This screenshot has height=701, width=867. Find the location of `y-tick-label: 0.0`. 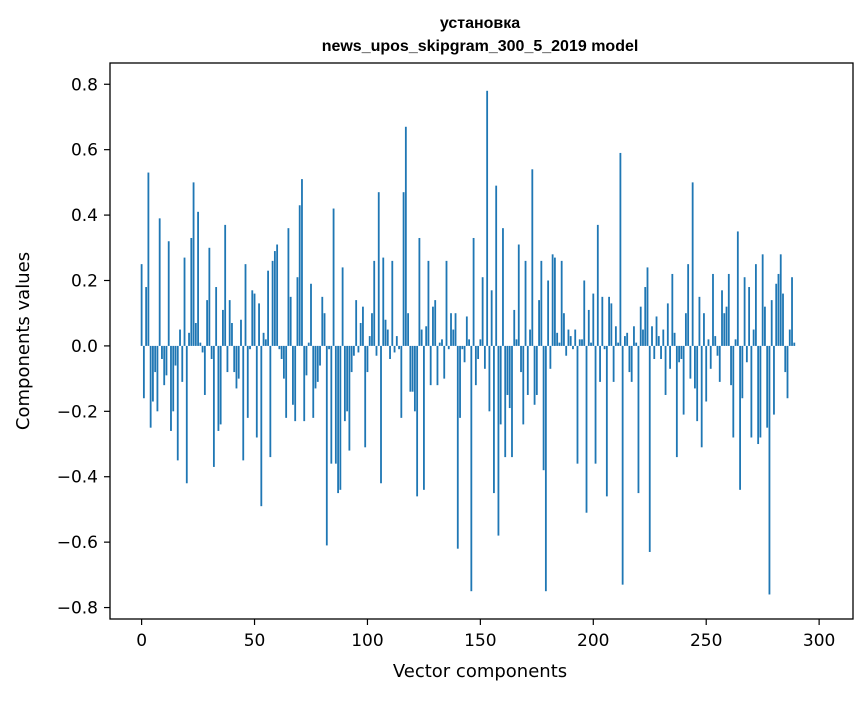

y-tick-label: 0.0 is located at coordinates (84, 347).